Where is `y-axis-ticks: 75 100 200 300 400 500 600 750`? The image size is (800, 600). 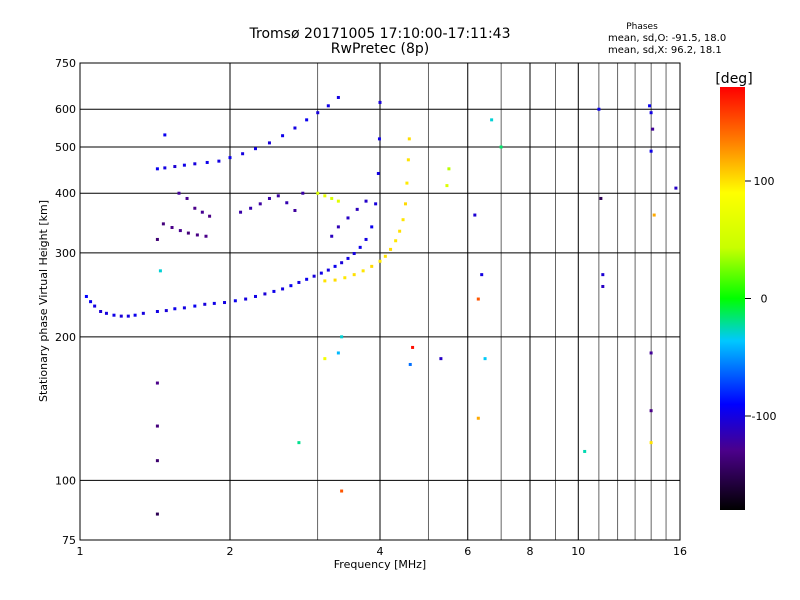
y-axis-ticks: 75 100 200 300 400 500 600 750 is located at coordinates (65, 302).